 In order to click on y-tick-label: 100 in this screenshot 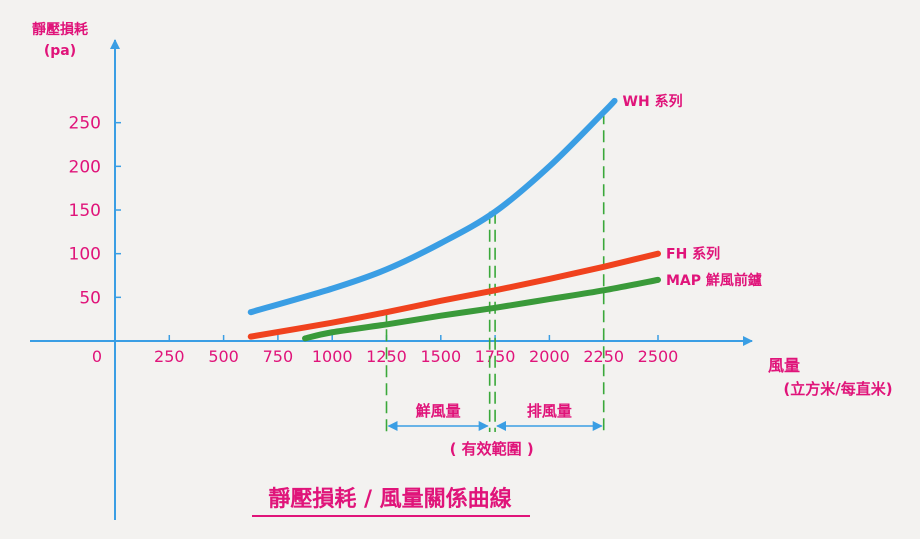, I will do `click(85, 255)`.